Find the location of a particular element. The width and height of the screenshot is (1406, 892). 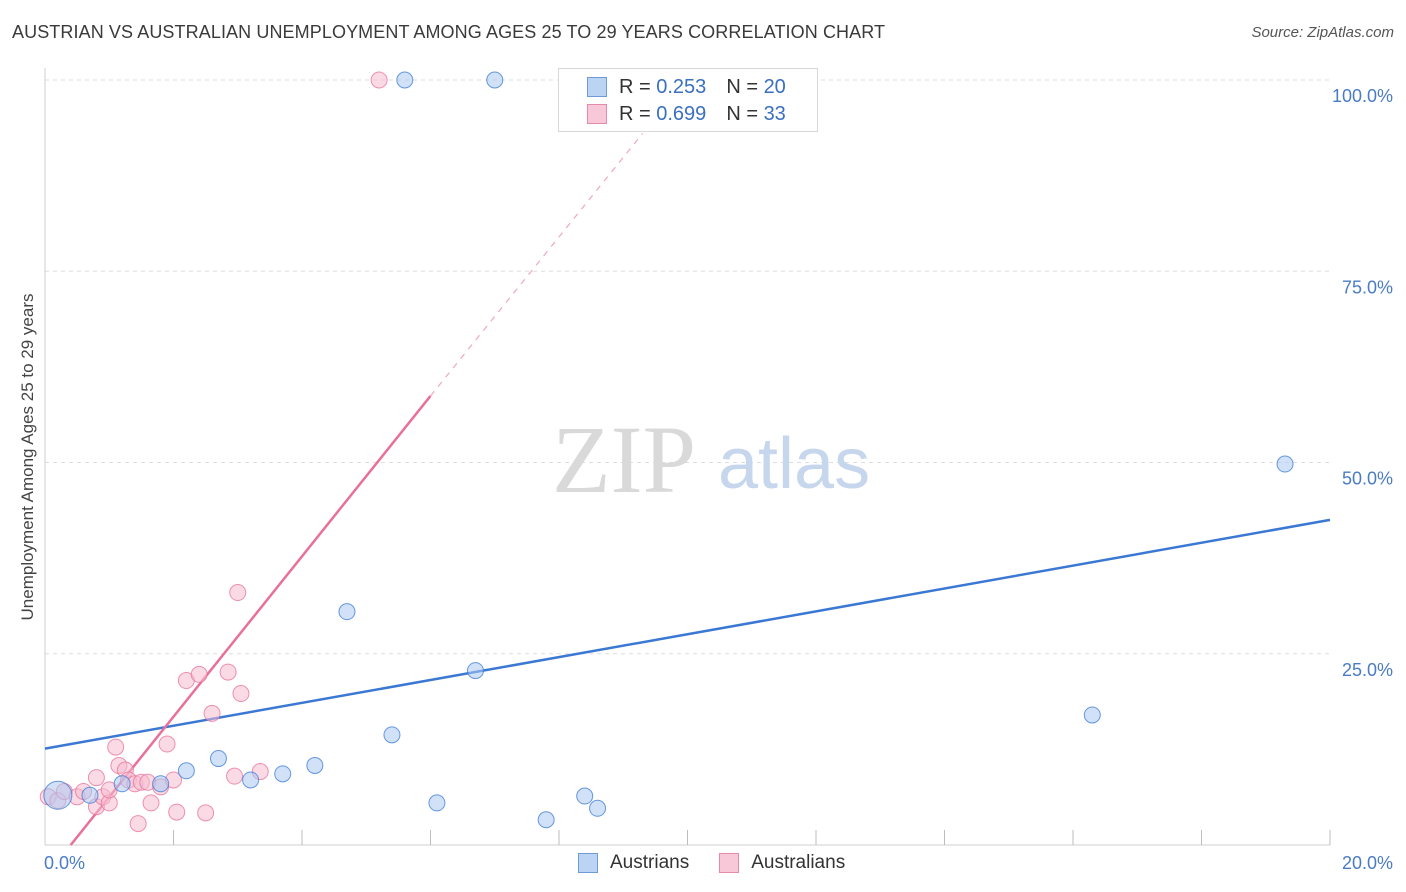

correlation-legend: R = 0.253 N = 20 R = 0.699 N = 33 is located at coordinates (688, 100).